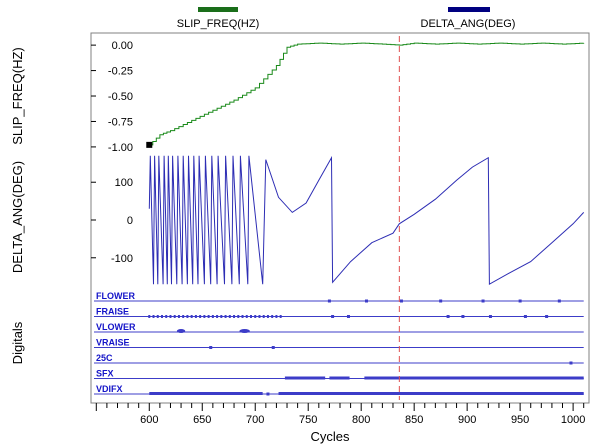  What do you see at coordinates (105, 374) in the screenshot?
I see `digital-label-sfx: SFX` at bounding box center [105, 374].